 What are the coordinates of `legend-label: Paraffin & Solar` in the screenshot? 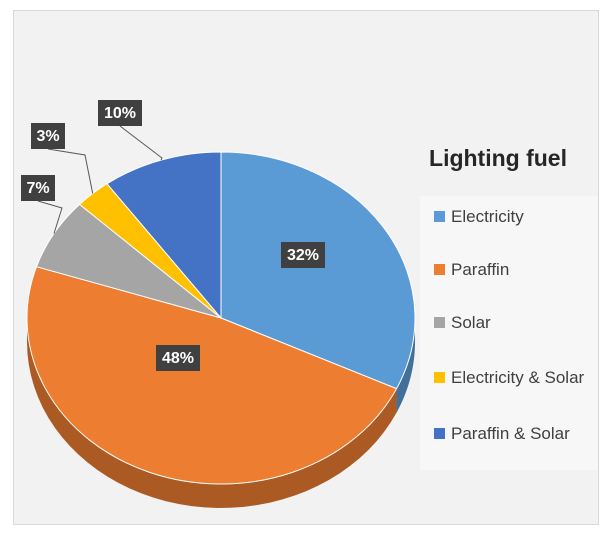 It's located at (510, 433).